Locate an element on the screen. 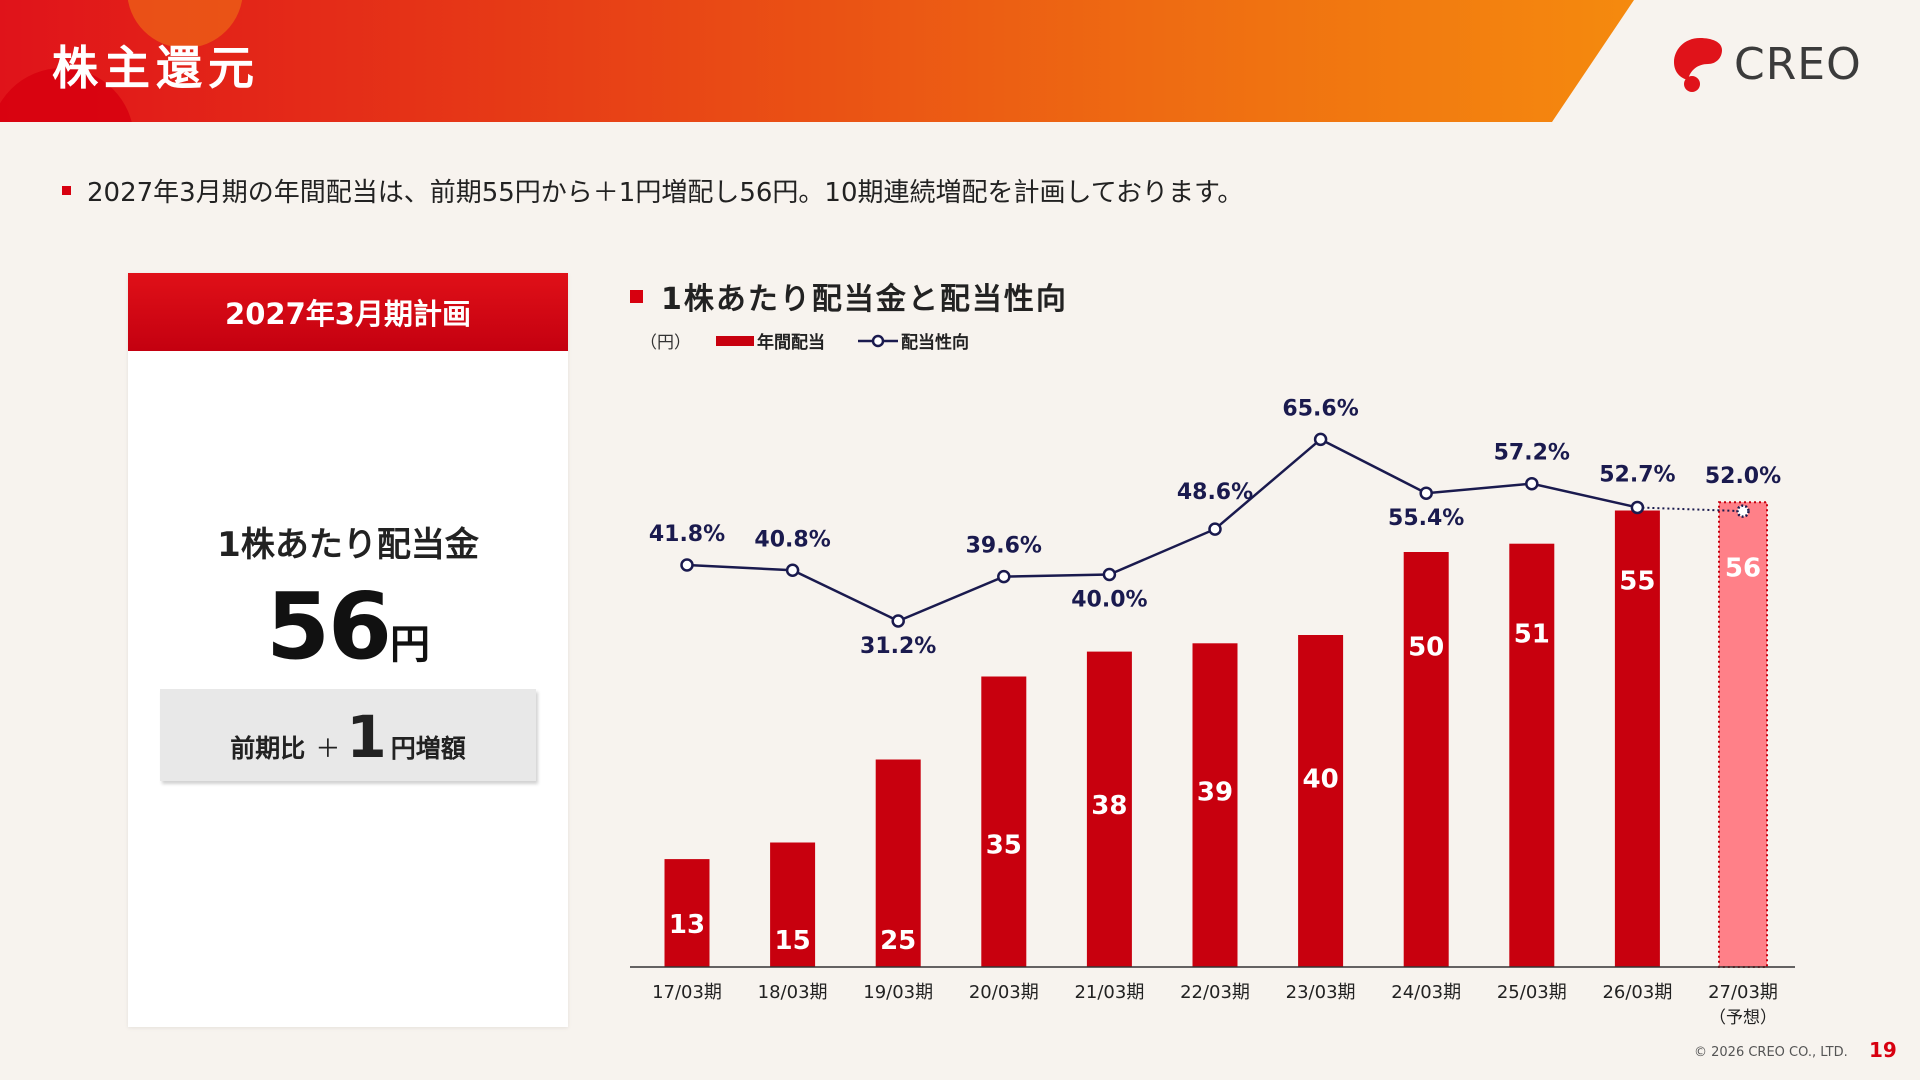  change-sign: ＋ is located at coordinates (328, 748).